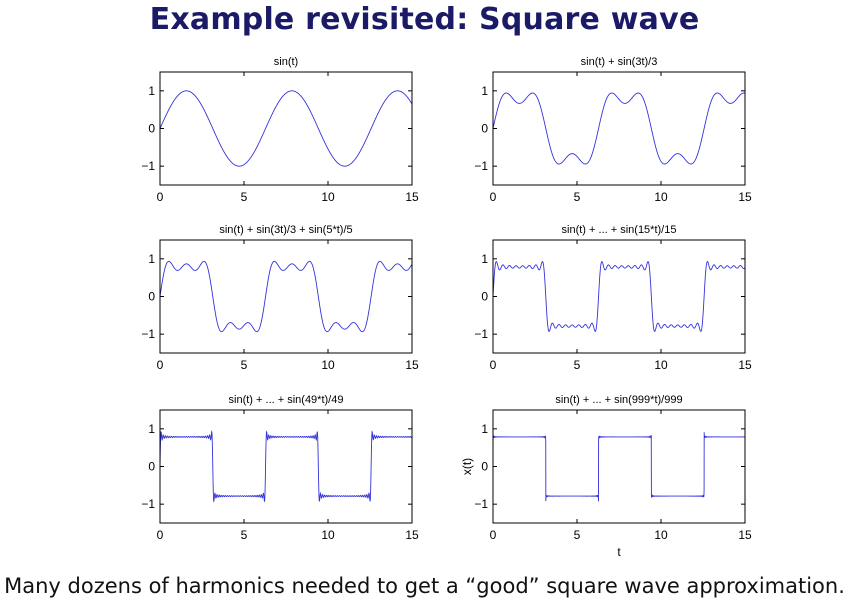 This screenshot has height=611, width=849. Describe the element at coordinates (619, 230) in the screenshot. I see `chart-title: sin(t) + ... + sin(15*t)/15` at that location.